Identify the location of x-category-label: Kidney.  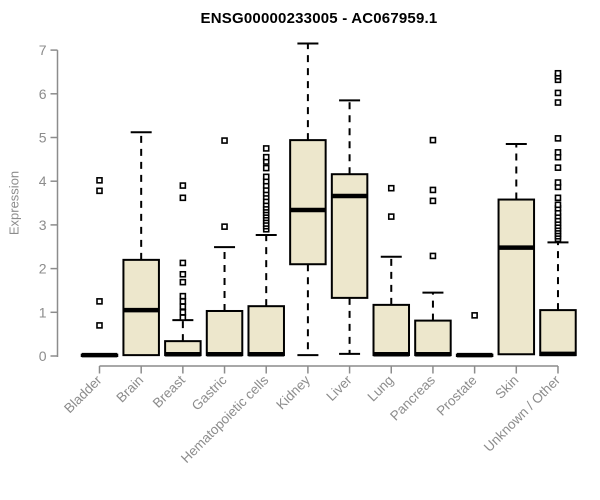
(293, 392).